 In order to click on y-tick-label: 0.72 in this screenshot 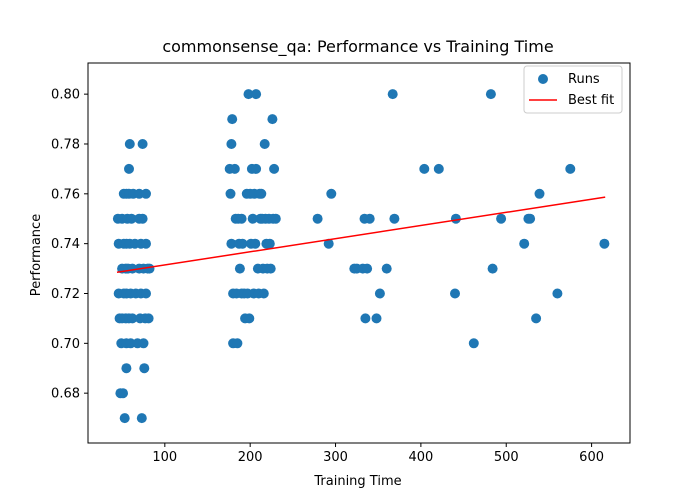, I will do `click(65, 294)`.